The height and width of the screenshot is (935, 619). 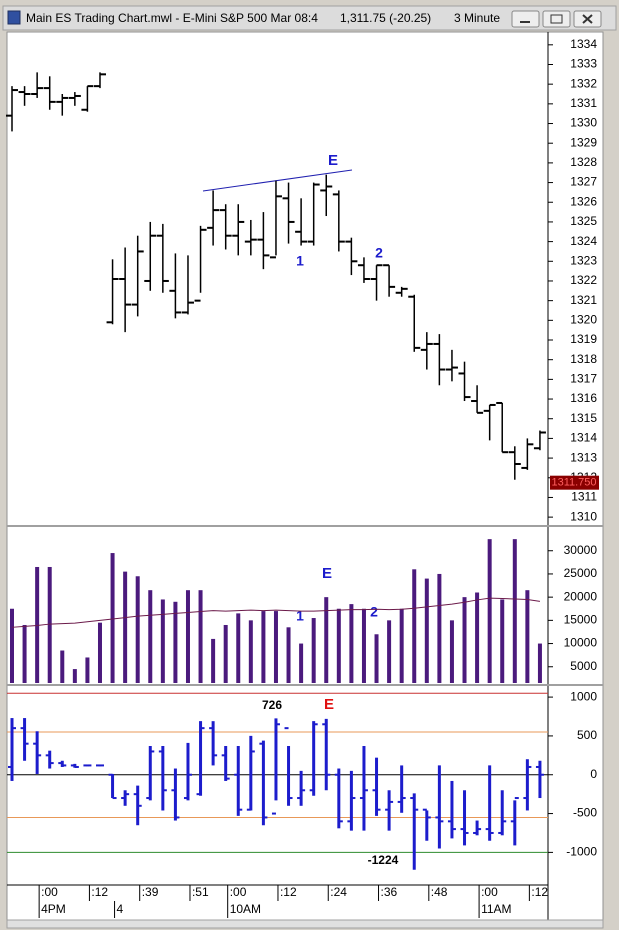 I want to click on y-tick-label: 1315, so click(x=583, y=418).